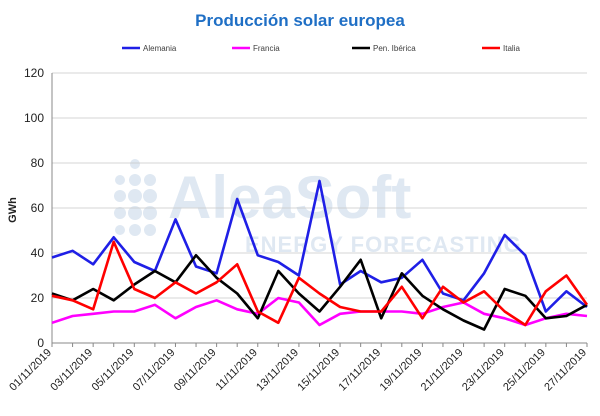  I want to click on x-tick-label: 19/11/2019, so click(401, 370).